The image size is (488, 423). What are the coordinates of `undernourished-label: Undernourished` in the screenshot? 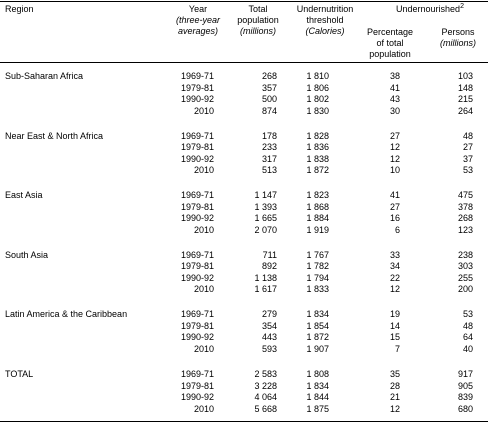 It's located at (428, 9).